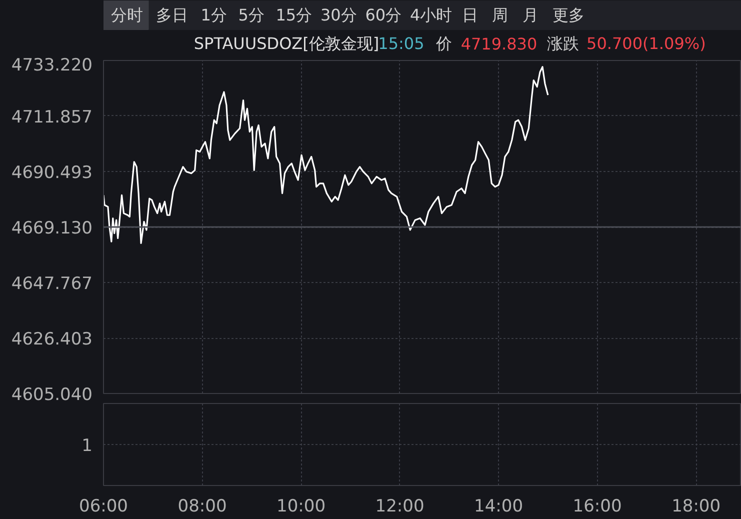 This screenshot has height=519, width=741. What do you see at coordinates (530, 15) in the screenshot?
I see `text: 月` at bounding box center [530, 15].